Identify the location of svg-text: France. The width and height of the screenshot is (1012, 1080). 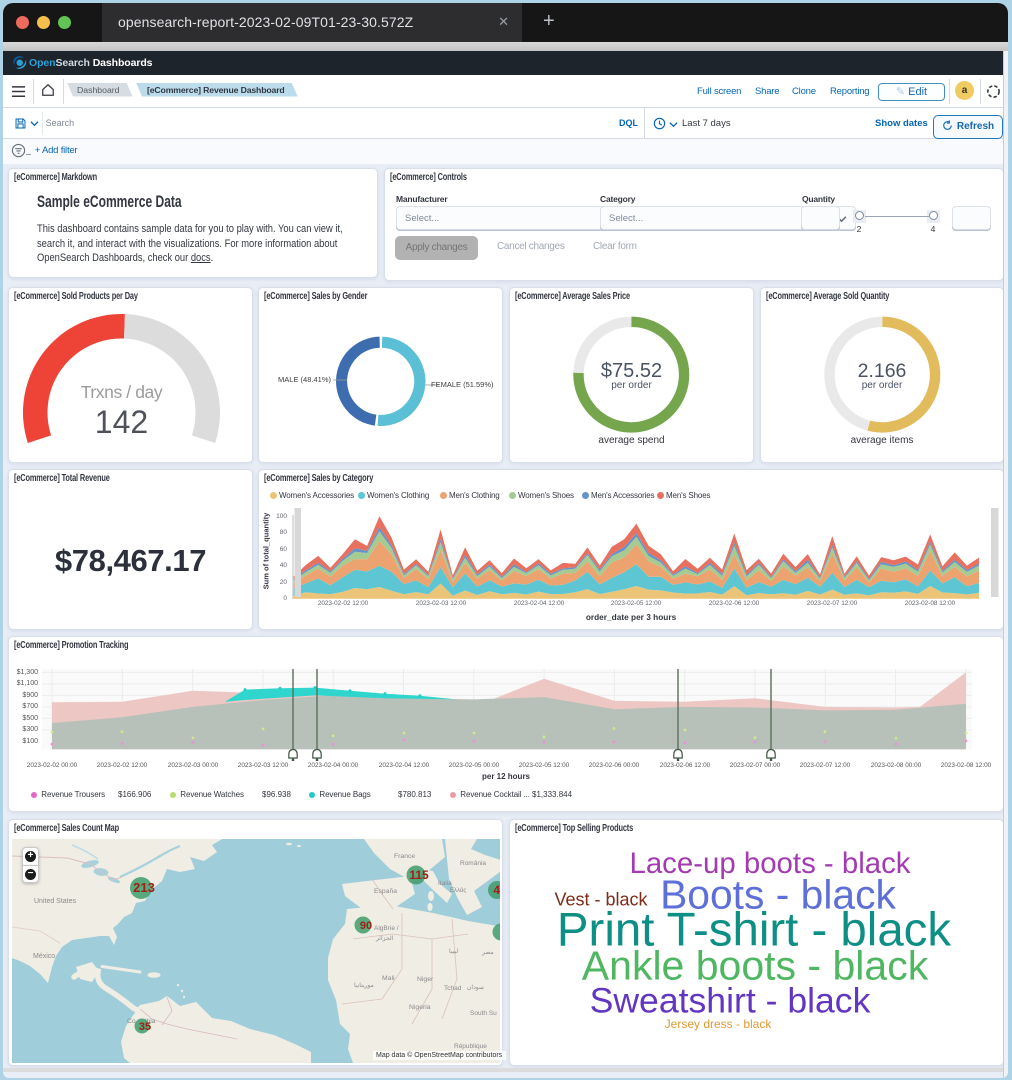
(404, 856).